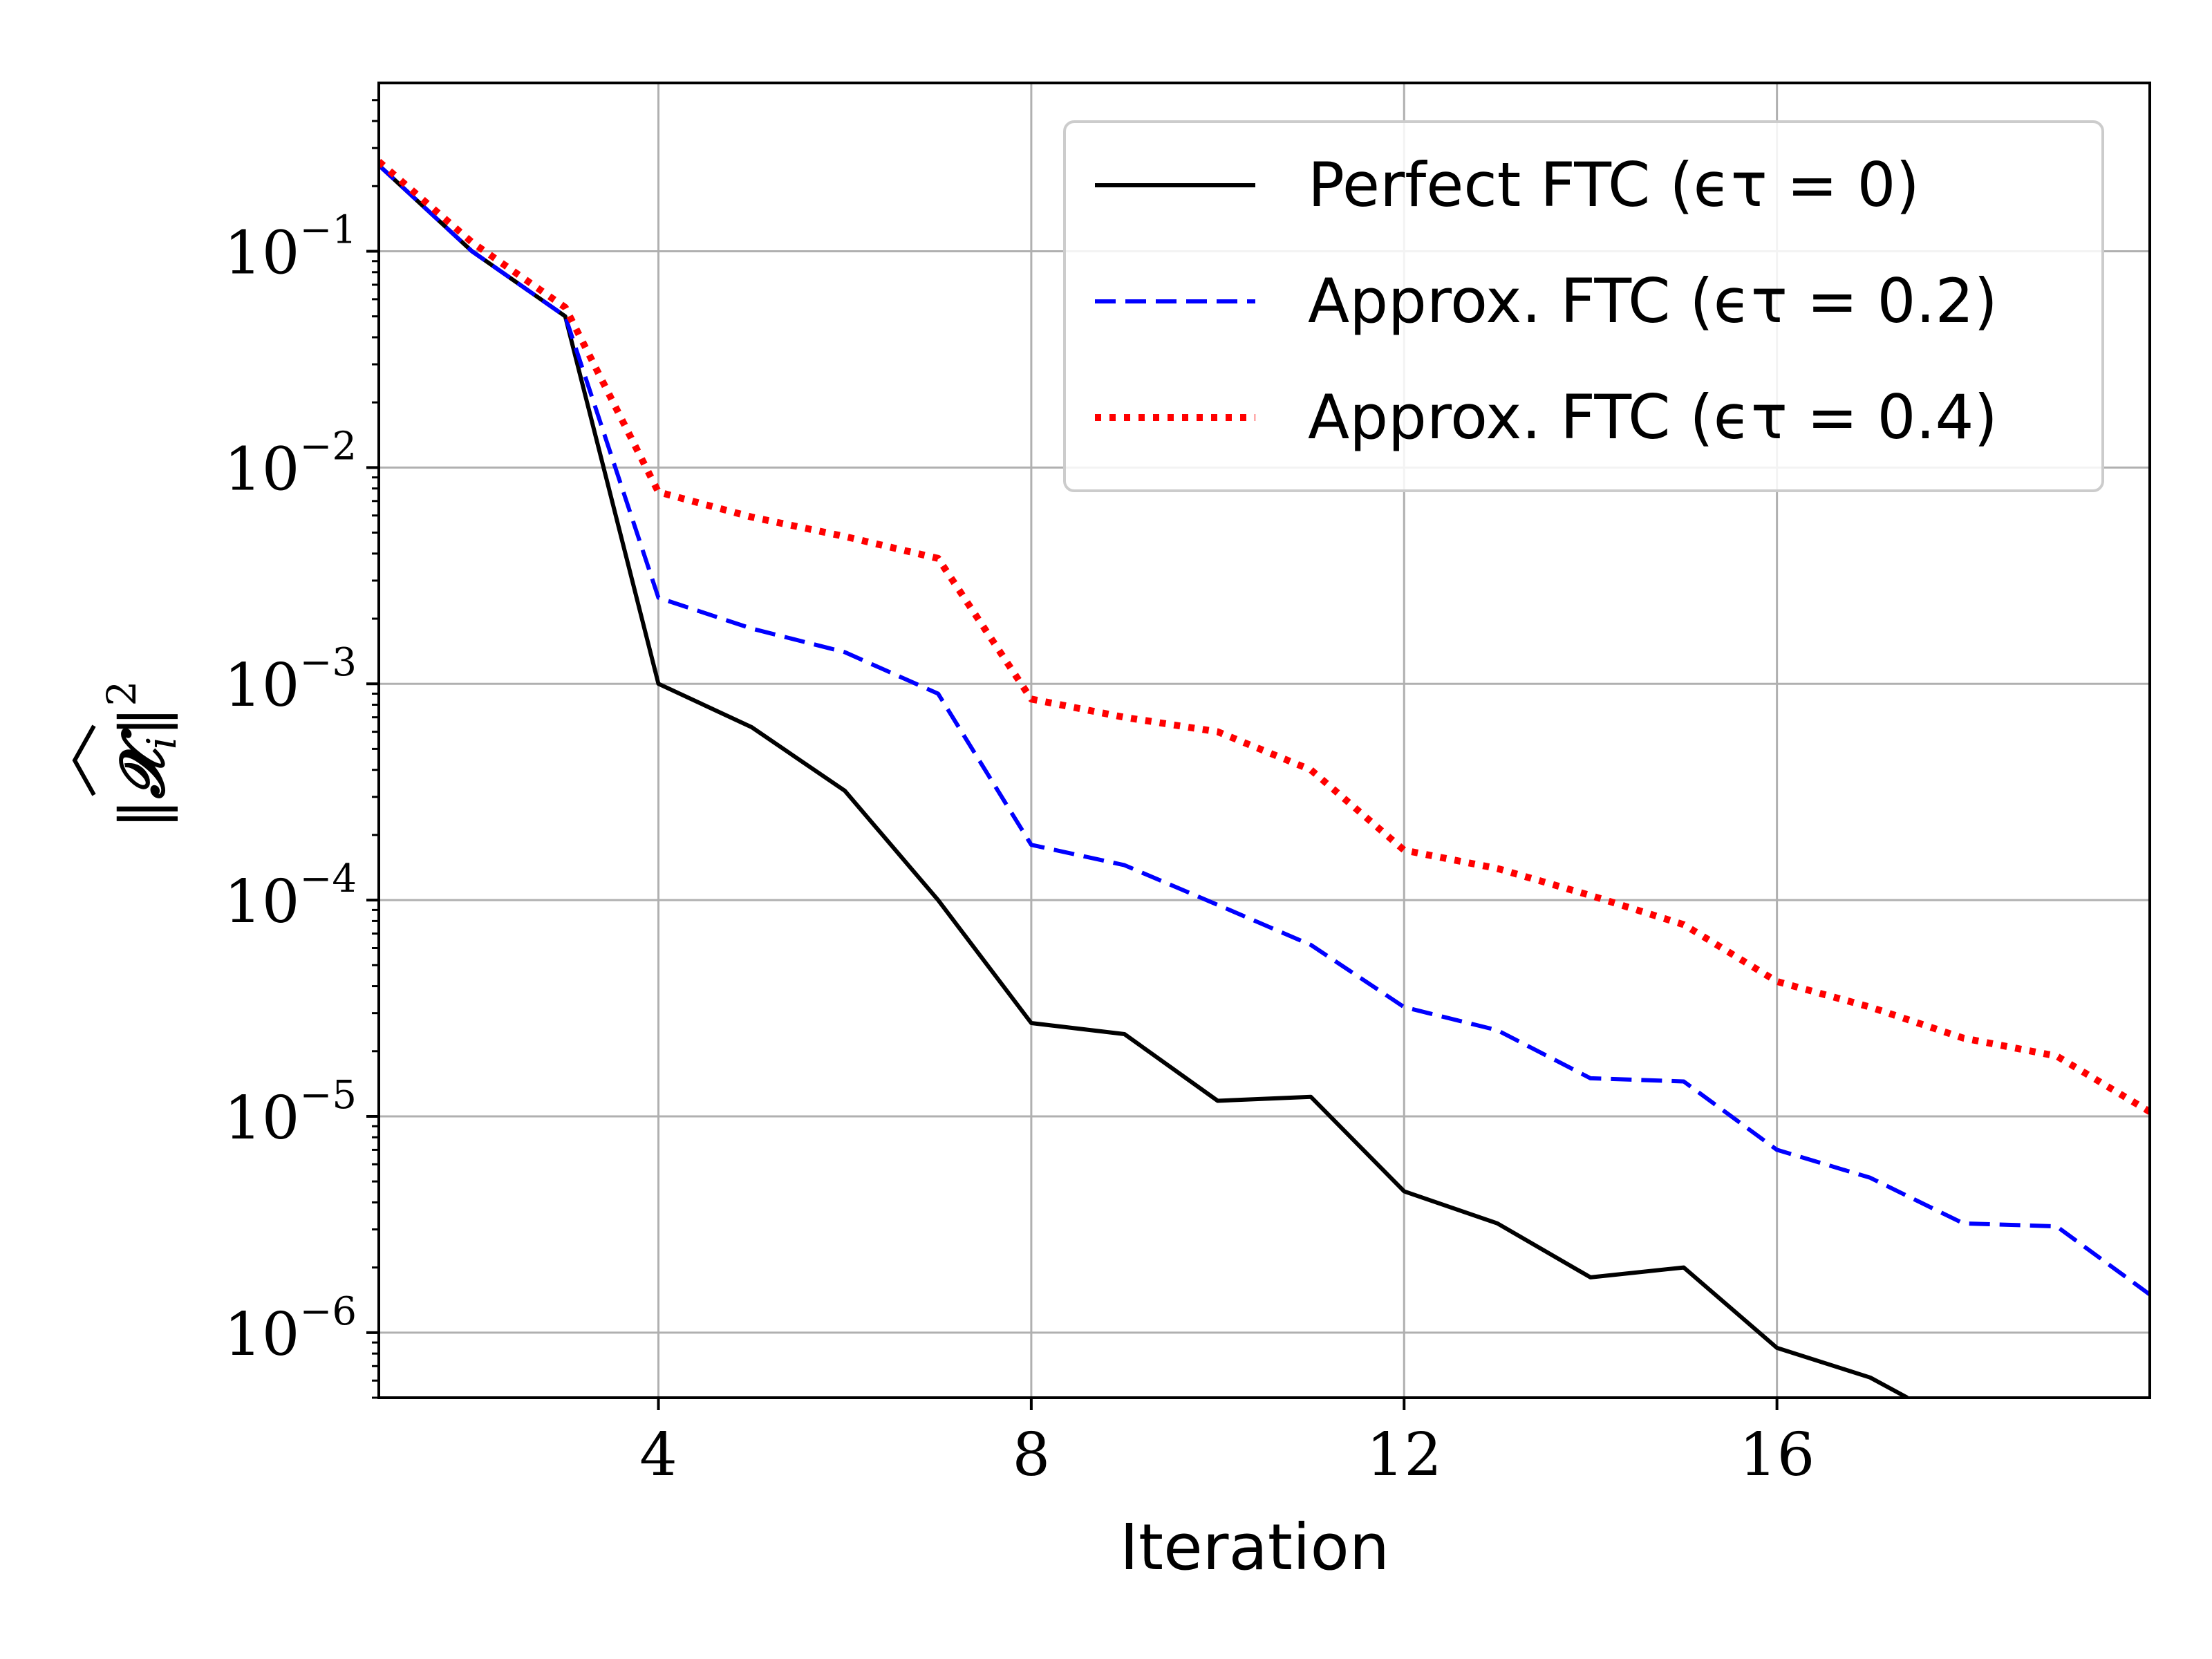  I want to click on legend-box, so click(1583, 306).